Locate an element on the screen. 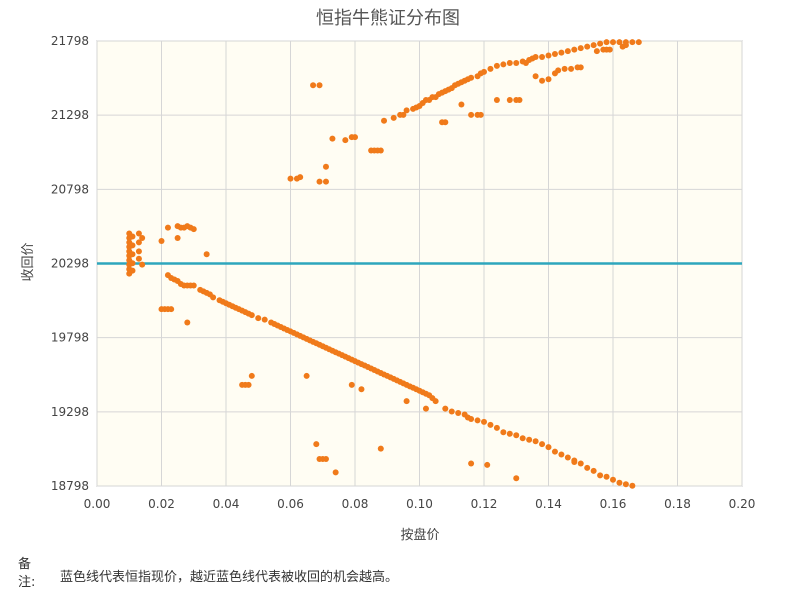 This screenshot has height=606, width=786. x-tick-label: 0.10 is located at coordinates (419, 504).